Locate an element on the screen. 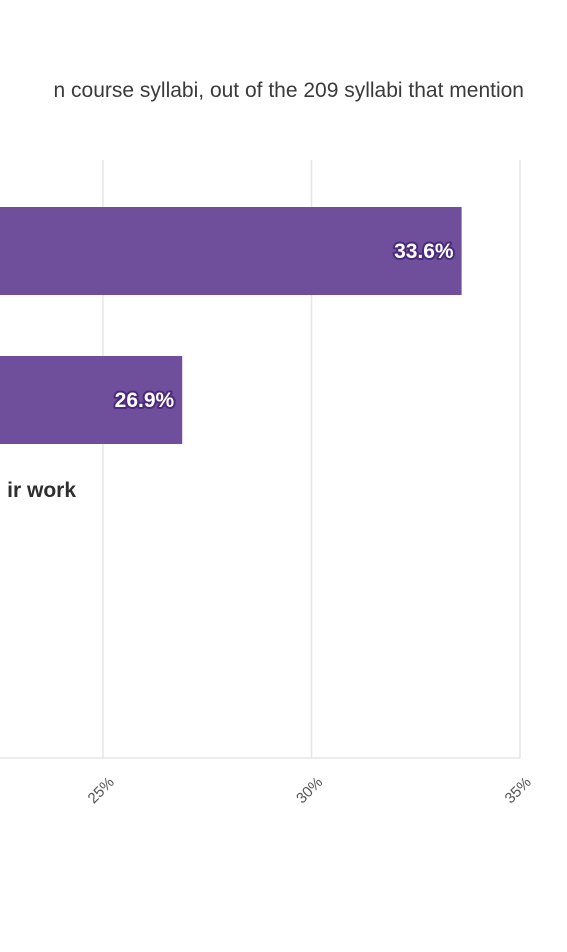 This screenshot has width=567, height=952. x-tick-label: 30% is located at coordinates (309, 790).